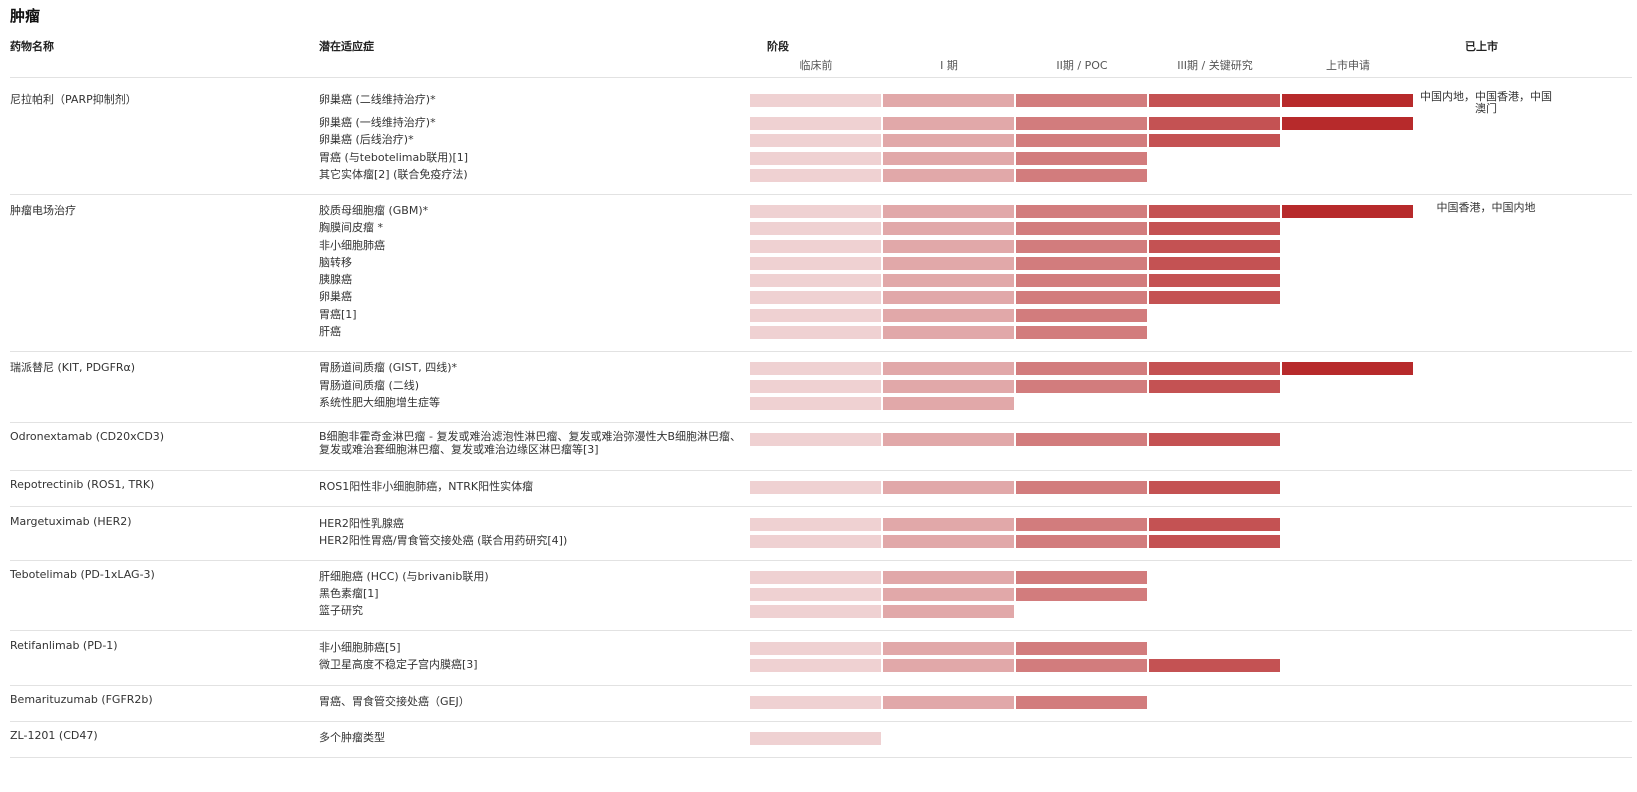  Describe the element at coordinates (352, 737) in the screenshot. I see `indication-label: 多个肿瘤类型` at that location.